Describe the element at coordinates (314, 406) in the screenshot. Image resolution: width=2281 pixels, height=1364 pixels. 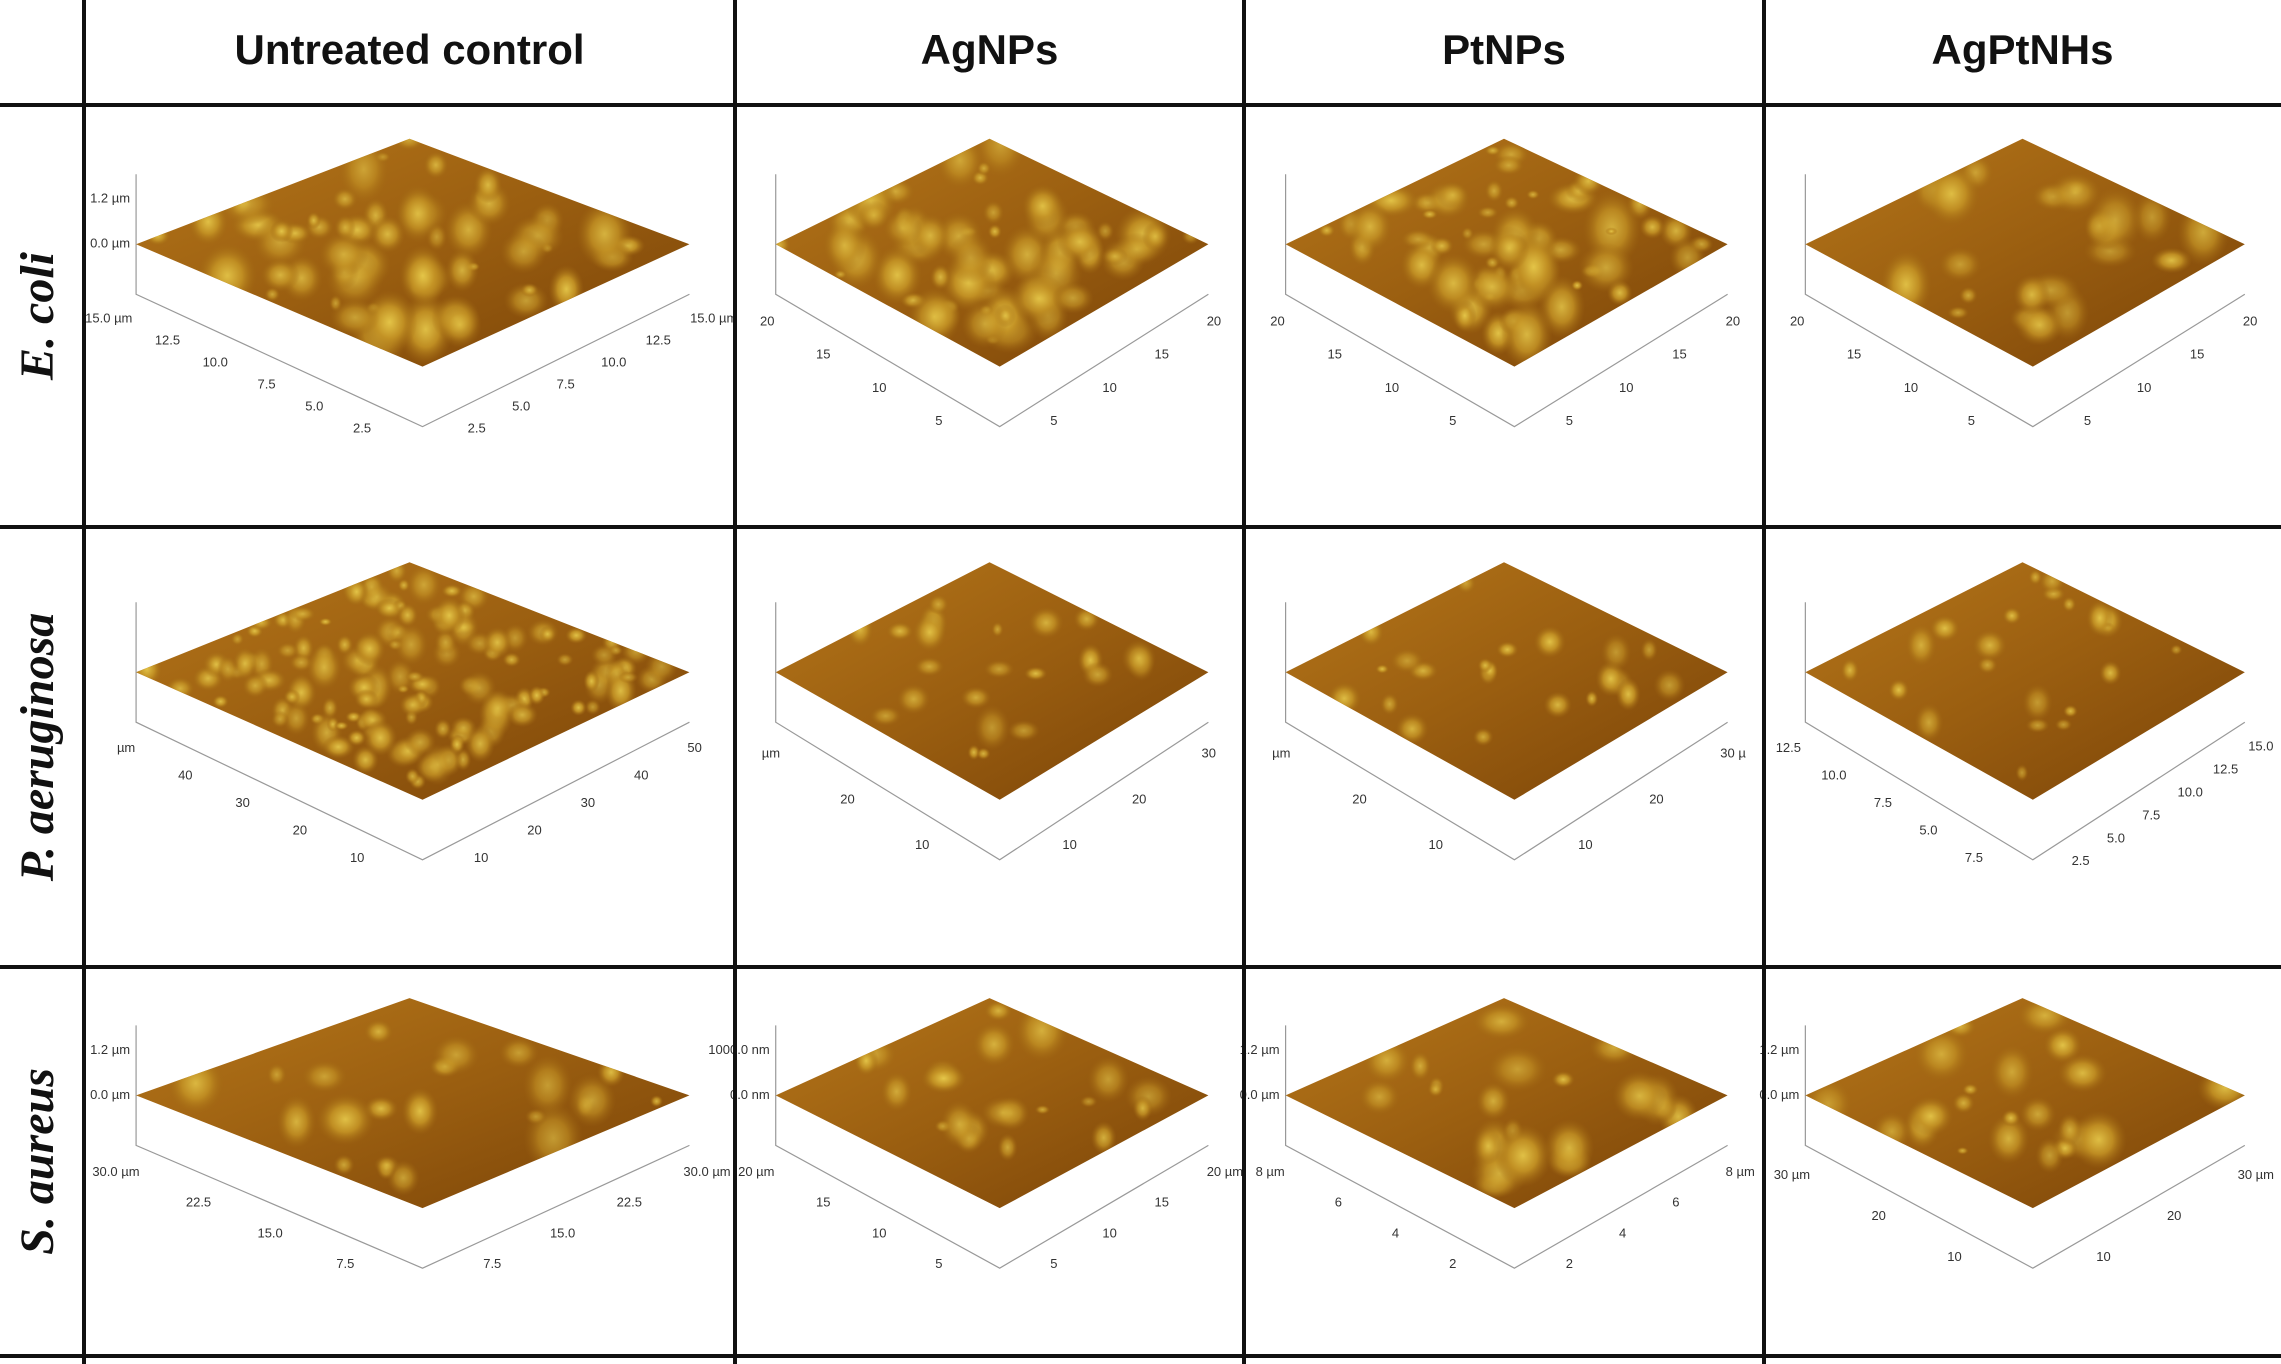
I see `x-tick-label: 5.0` at that location.